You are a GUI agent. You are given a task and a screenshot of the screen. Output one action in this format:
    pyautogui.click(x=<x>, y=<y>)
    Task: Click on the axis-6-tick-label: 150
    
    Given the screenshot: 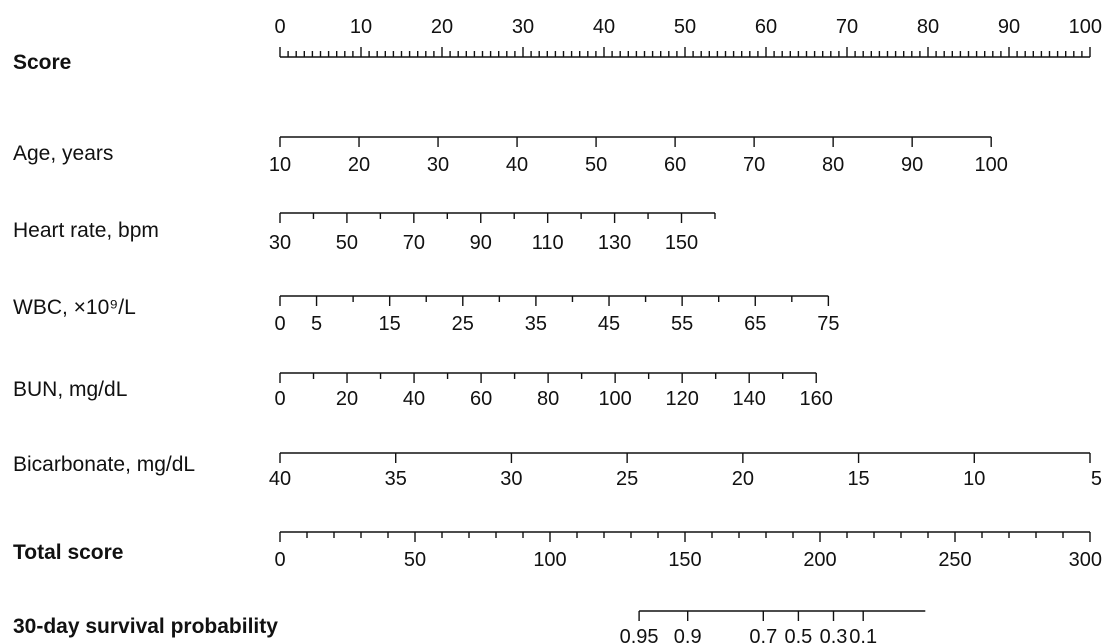 What is the action you would take?
    pyautogui.click(x=684, y=560)
    